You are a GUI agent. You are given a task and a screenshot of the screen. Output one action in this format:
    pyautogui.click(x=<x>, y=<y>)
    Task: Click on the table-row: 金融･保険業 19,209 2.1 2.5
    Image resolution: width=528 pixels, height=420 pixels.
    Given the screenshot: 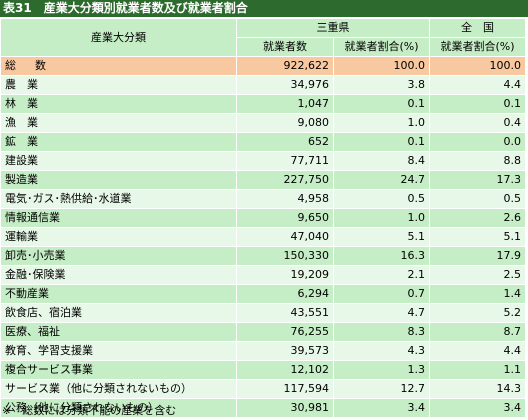 What is the action you would take?
    pyautogui.click(x=263, y=275)
    